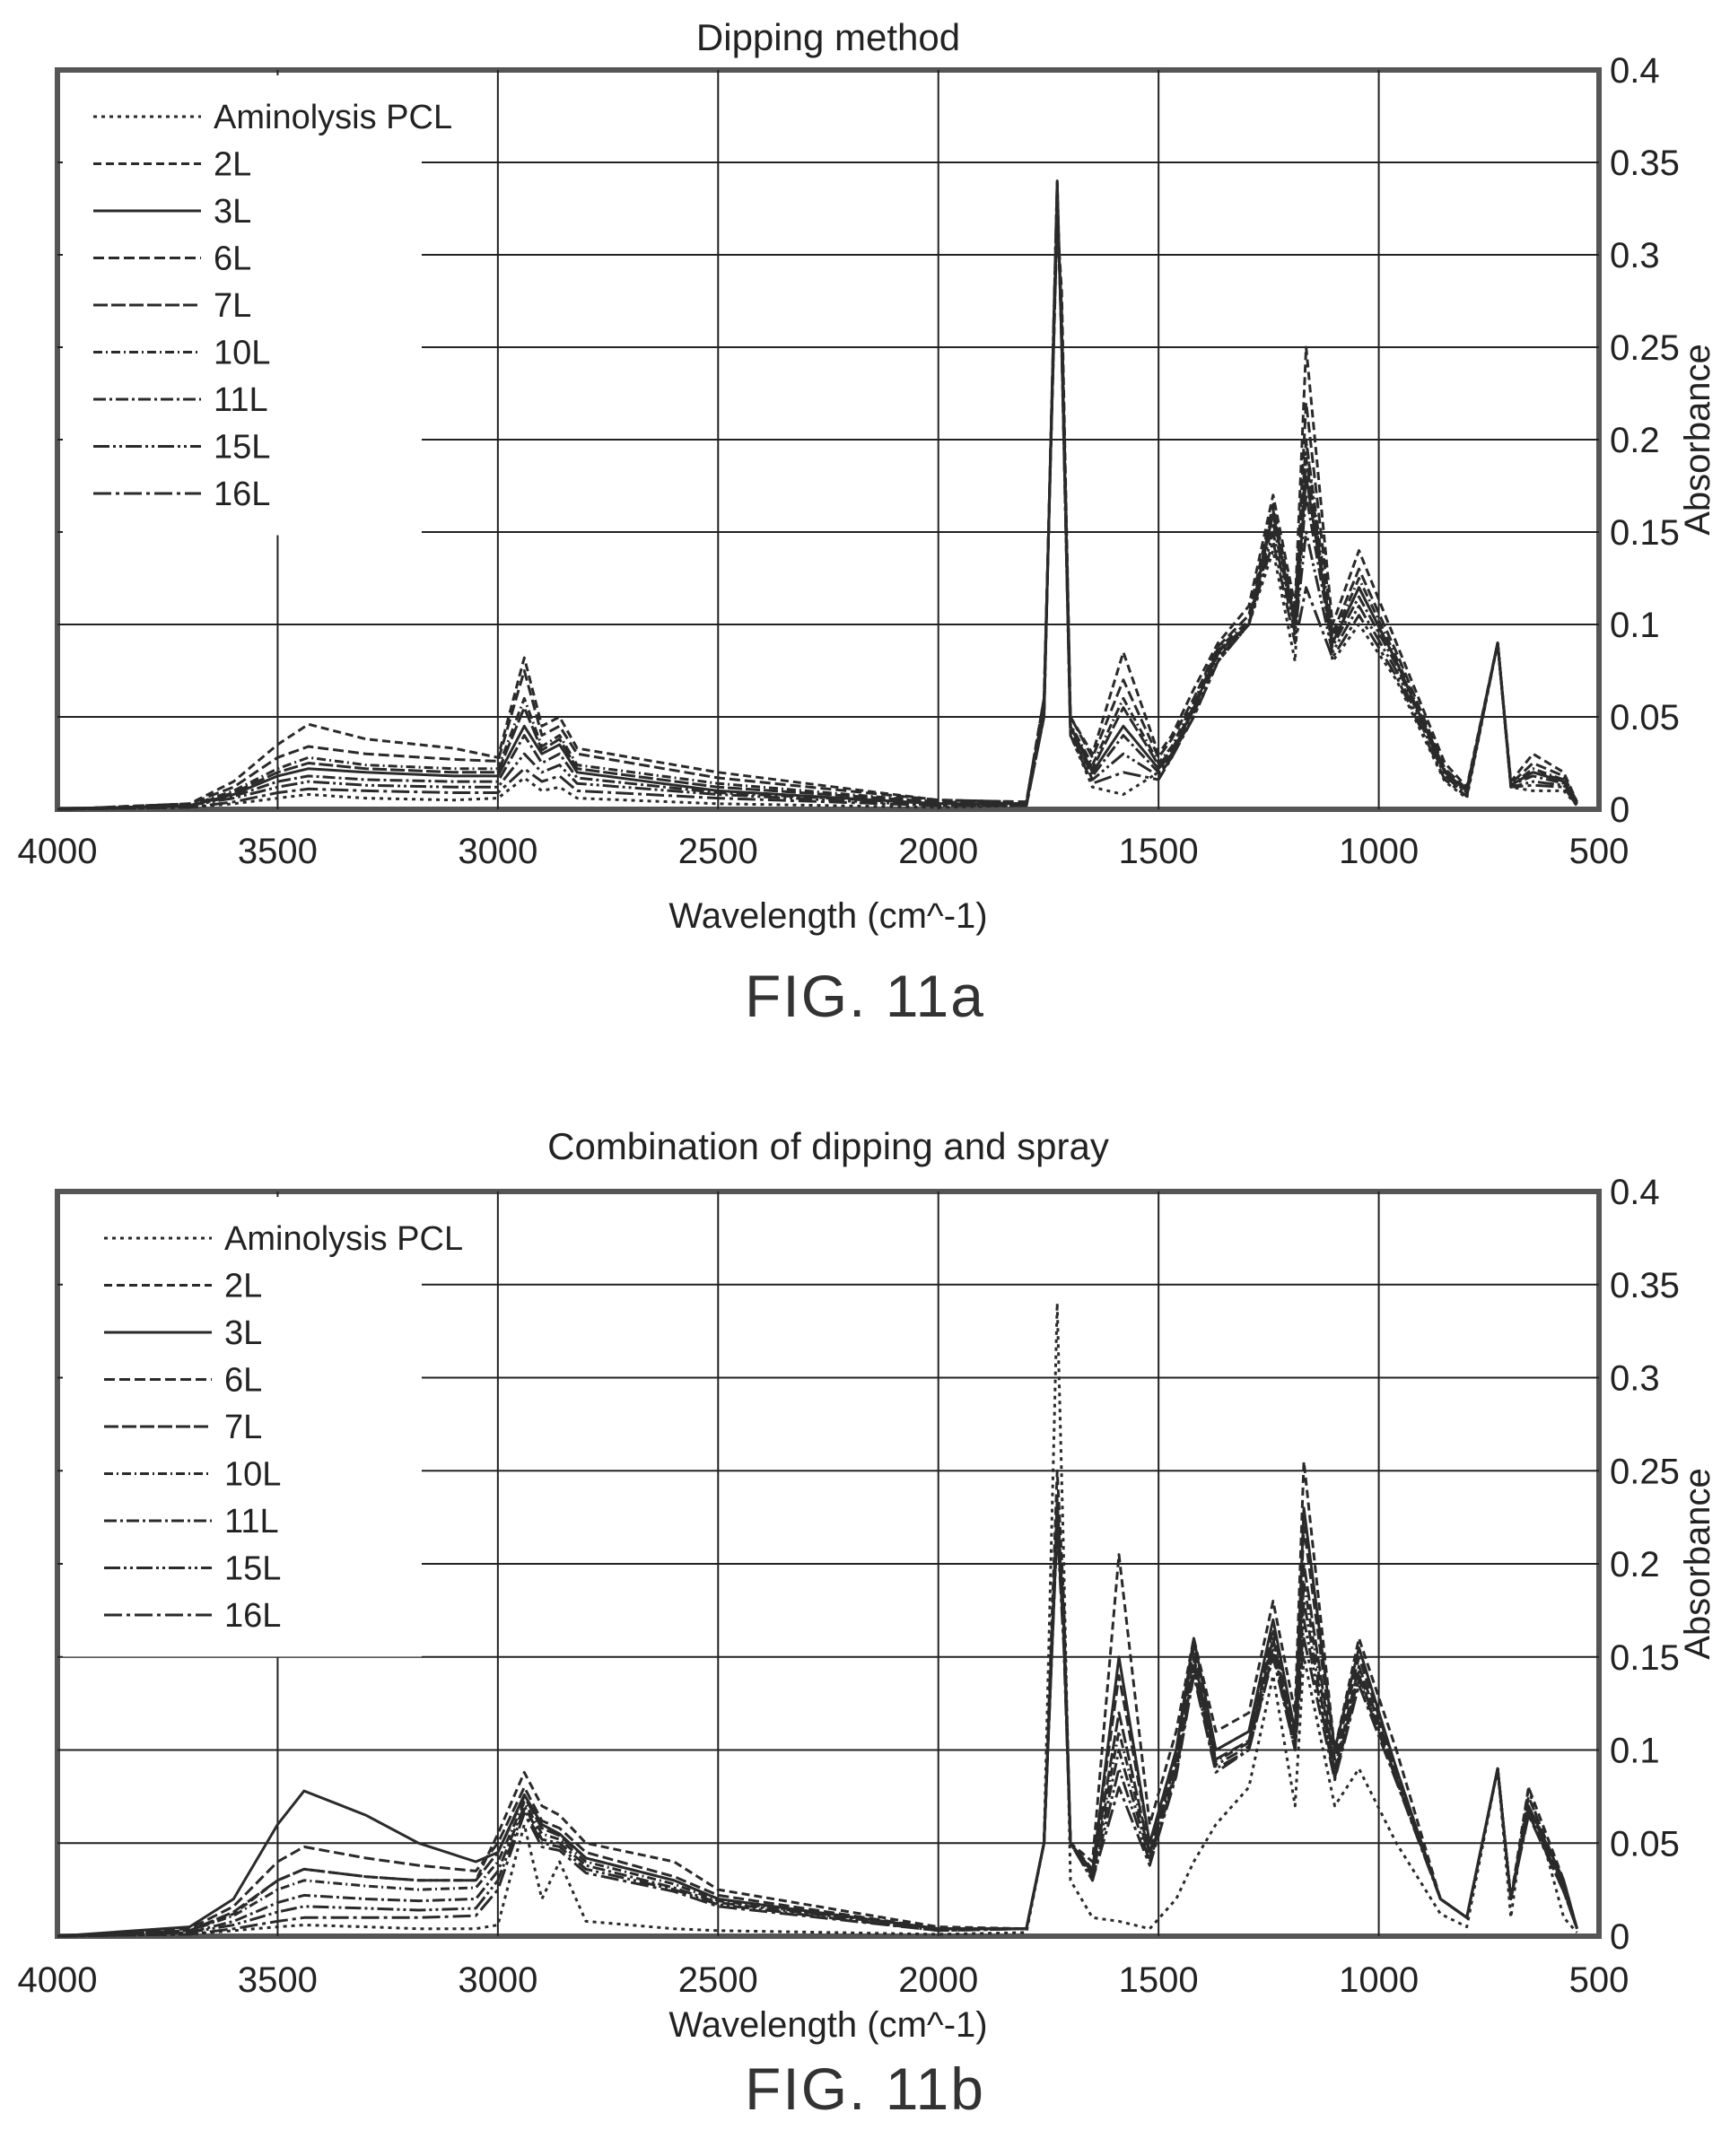  Describe the element at coordinates (865, 2089) in the screenshot. I see `figure-caption: FIG. 11b` at that location.